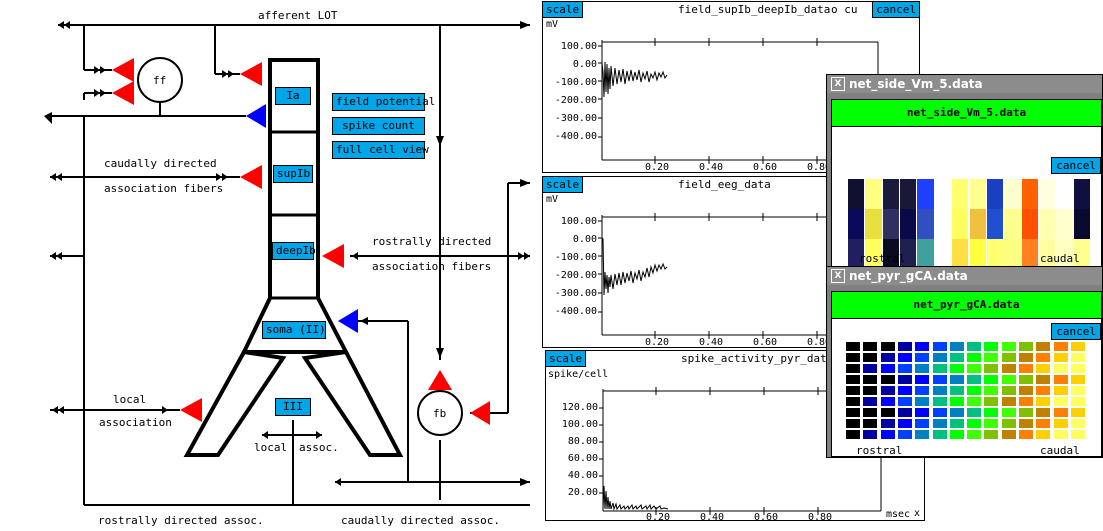 Image resolution: width=1103 pixels, height=531 pixels. I want to click on caudal-assoc-label-2: association fibers, so click(163, 188).